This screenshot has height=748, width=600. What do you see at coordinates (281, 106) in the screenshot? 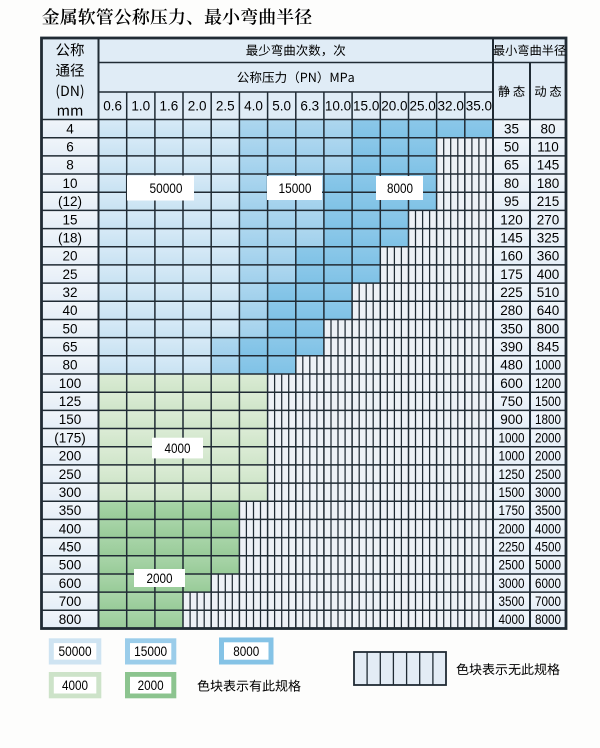
I see `svg-text: 5.0` at bounding box center [281, 106].